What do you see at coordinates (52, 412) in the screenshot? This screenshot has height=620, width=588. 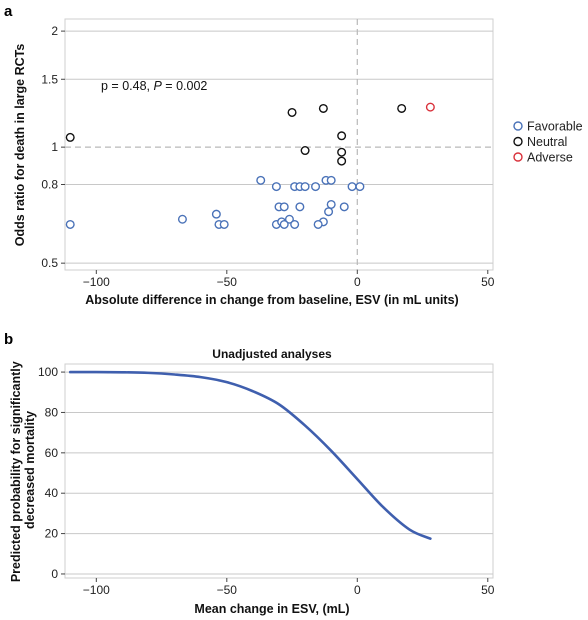 I see `panel-b-y-tick-label: 80` at bounding box center [52, 412].